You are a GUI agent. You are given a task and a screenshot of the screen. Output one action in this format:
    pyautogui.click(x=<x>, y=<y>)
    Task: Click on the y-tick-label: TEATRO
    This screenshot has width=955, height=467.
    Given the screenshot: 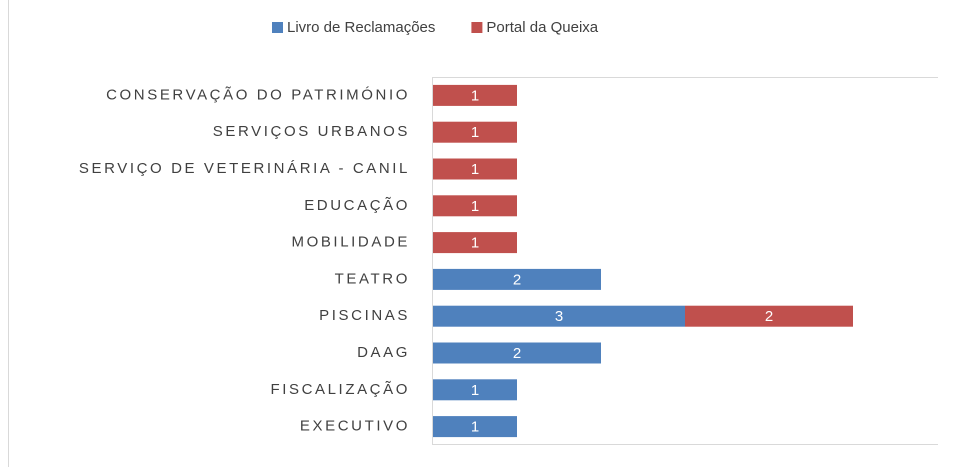 What is the action you would take?
    pyautogui.click(x=372, y=278)
    